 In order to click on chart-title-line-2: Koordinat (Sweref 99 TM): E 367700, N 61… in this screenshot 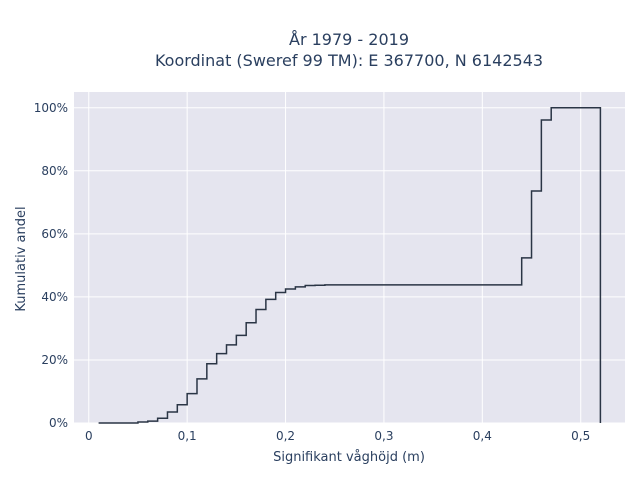, I will do `click(349, 60)`.